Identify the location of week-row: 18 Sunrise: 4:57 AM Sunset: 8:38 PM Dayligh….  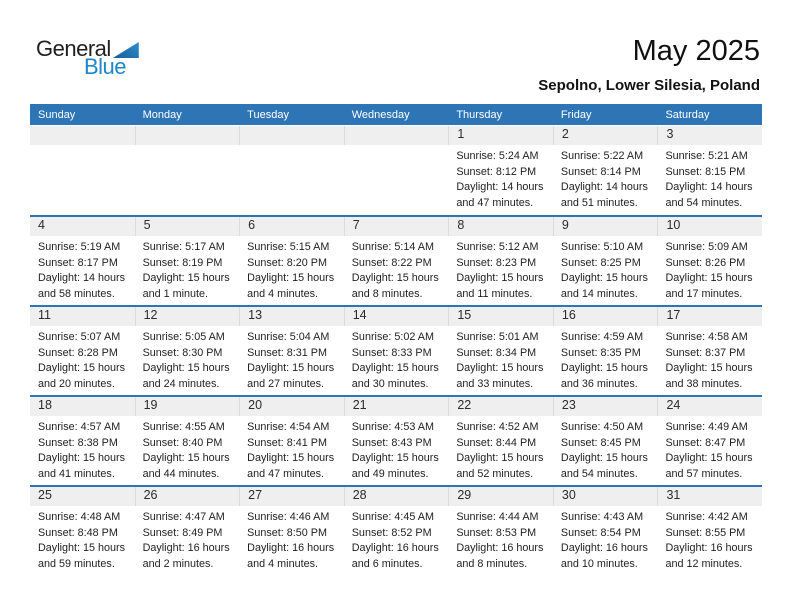
(396, 440).